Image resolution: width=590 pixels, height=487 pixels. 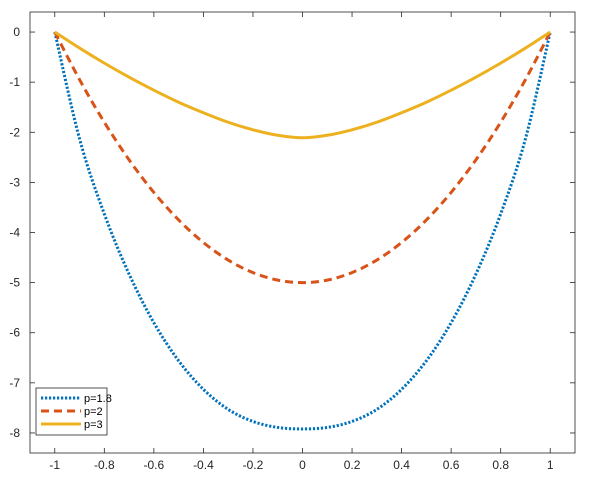 What do you see at coordinates (14, 132) in the screenshot?
I see `y-tick-label: -2` at bounding box center [14, 132].